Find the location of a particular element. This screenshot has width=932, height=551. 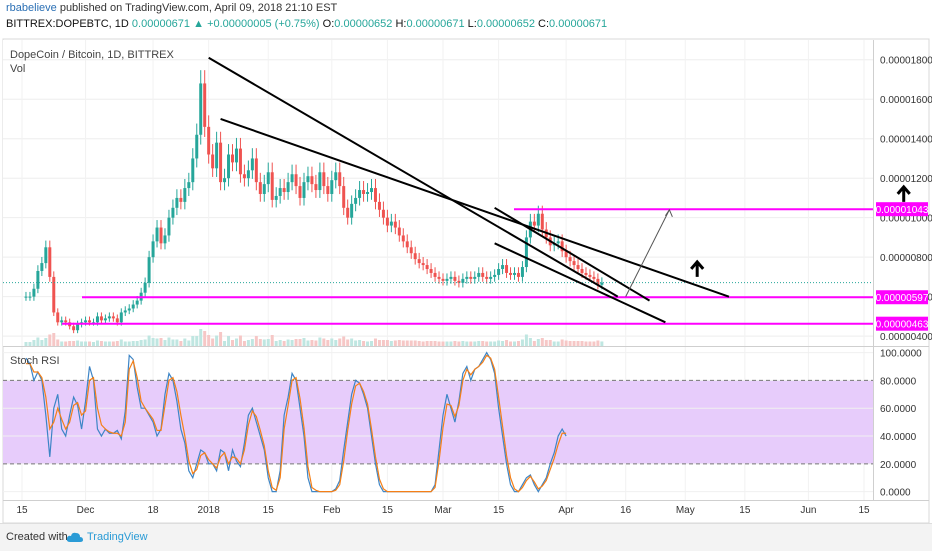

time-tick-label: Mar is located at coordinates (443, 510).